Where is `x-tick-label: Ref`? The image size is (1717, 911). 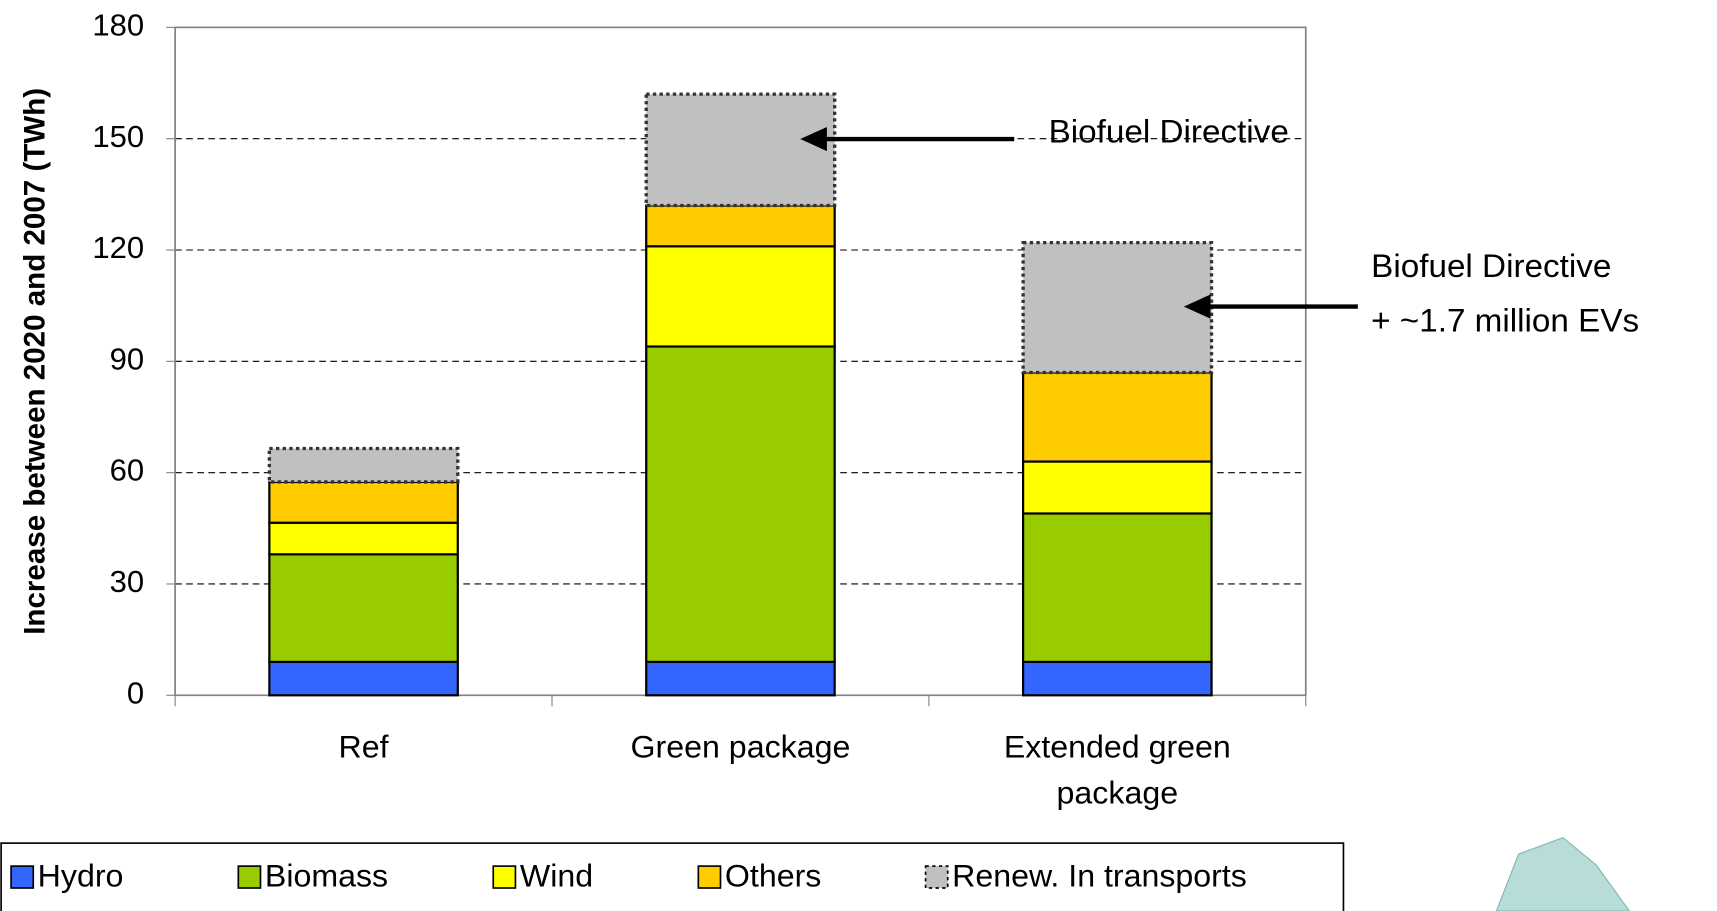
x-tick-label: Ref is located at coordinates (363, 748).